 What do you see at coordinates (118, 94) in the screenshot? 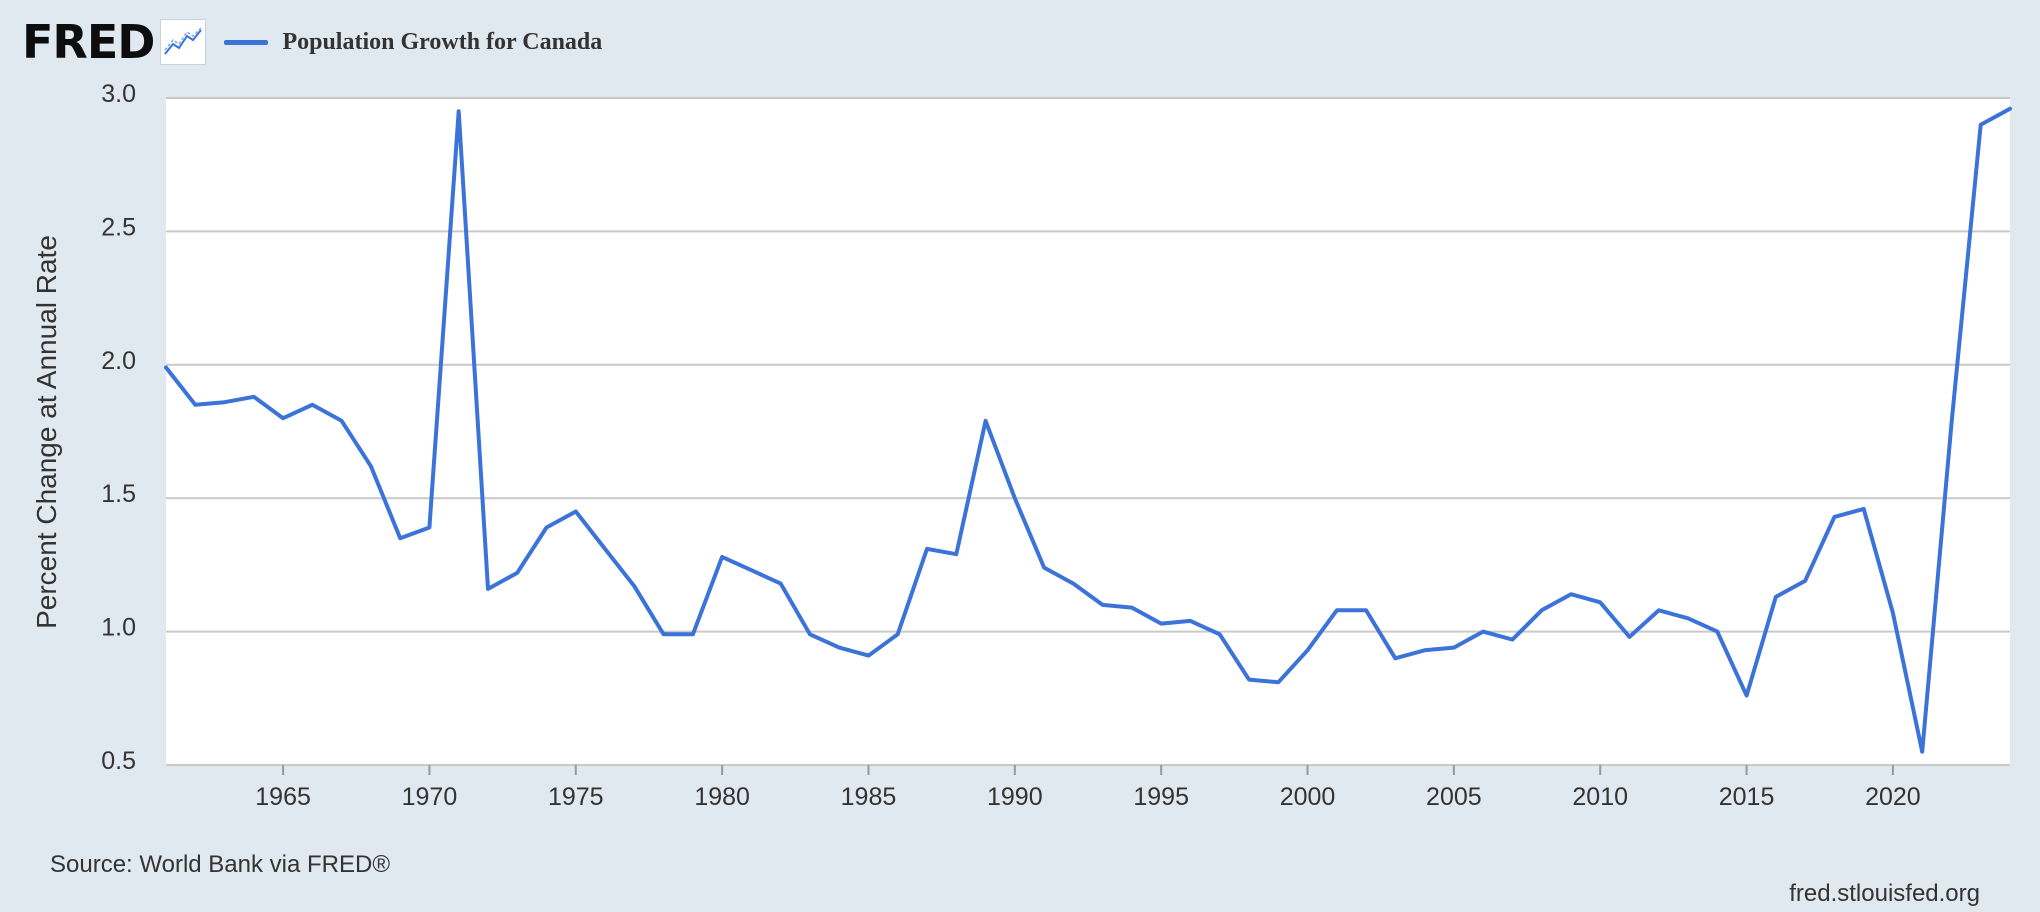
I see `y-tick-label: 3.0` at bounding box center [118, 94].